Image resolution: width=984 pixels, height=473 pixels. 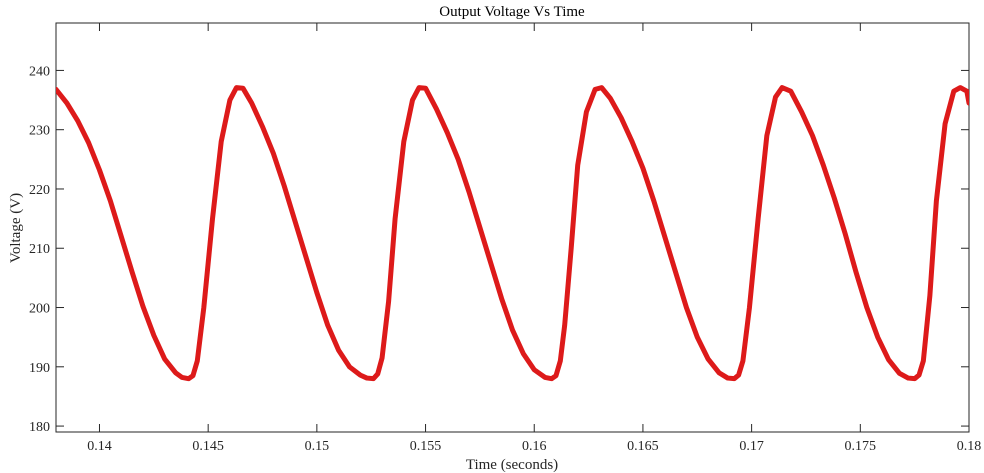 What do you see at coordinates (99, 446) in the screenshot?
I see `x-tick-label: 0.14` at bounding box center [99, 446].